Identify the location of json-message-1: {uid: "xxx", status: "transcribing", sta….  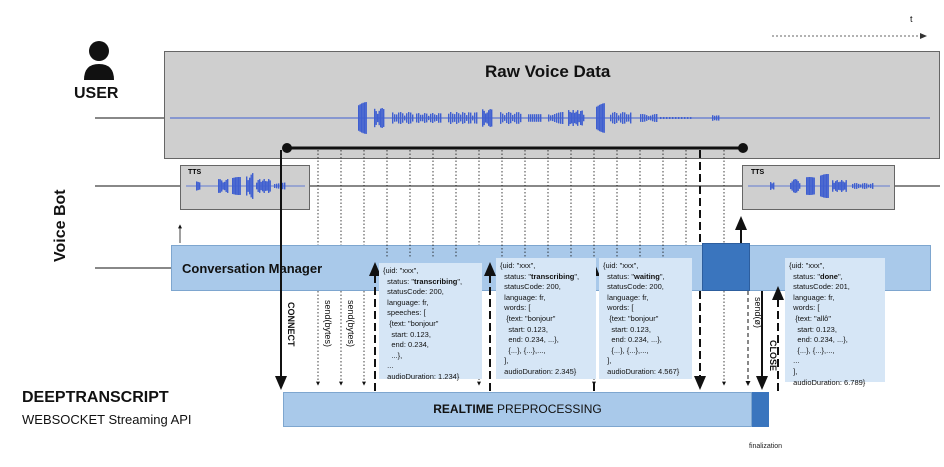
(430, 322).